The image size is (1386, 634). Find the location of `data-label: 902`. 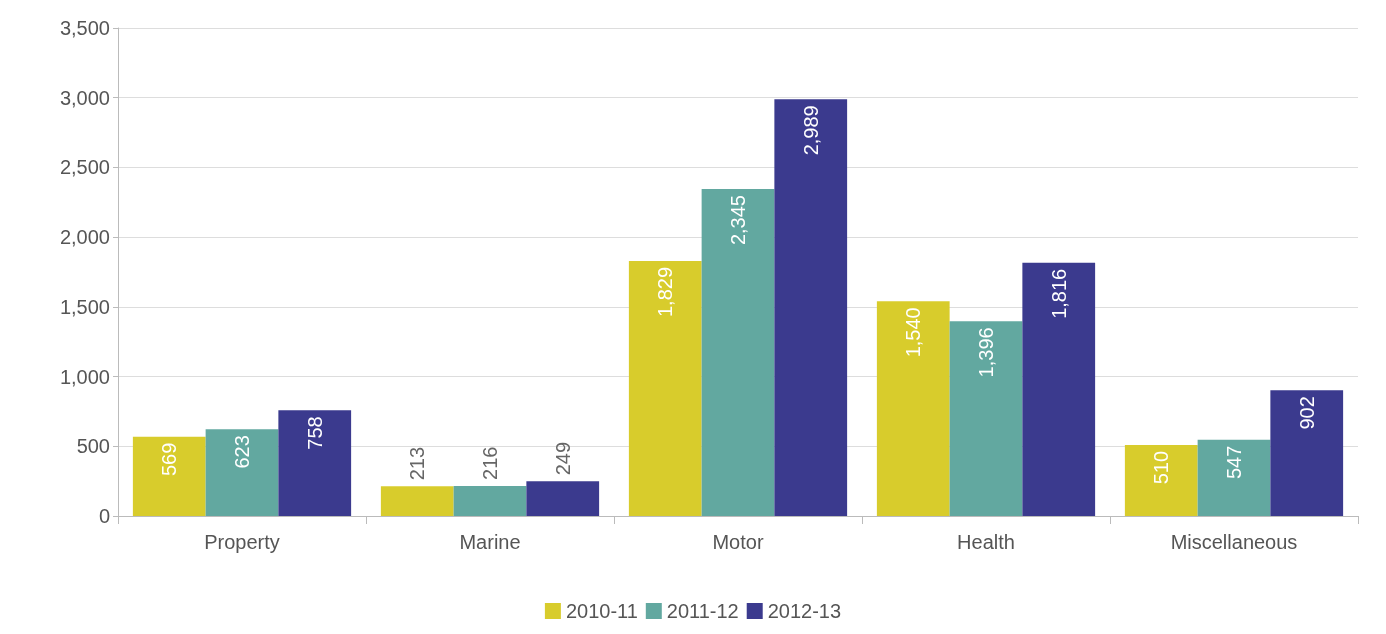

data-label: 902 is located at coordinates (1306, 413).